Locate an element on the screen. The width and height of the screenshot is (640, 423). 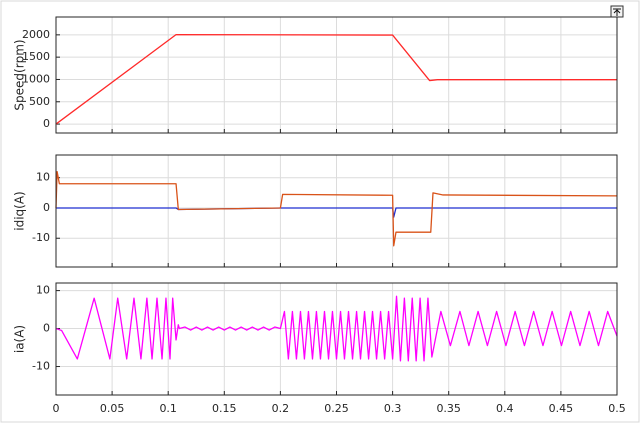
y-tick-label: 1500 is located at coordinates (36, 56).